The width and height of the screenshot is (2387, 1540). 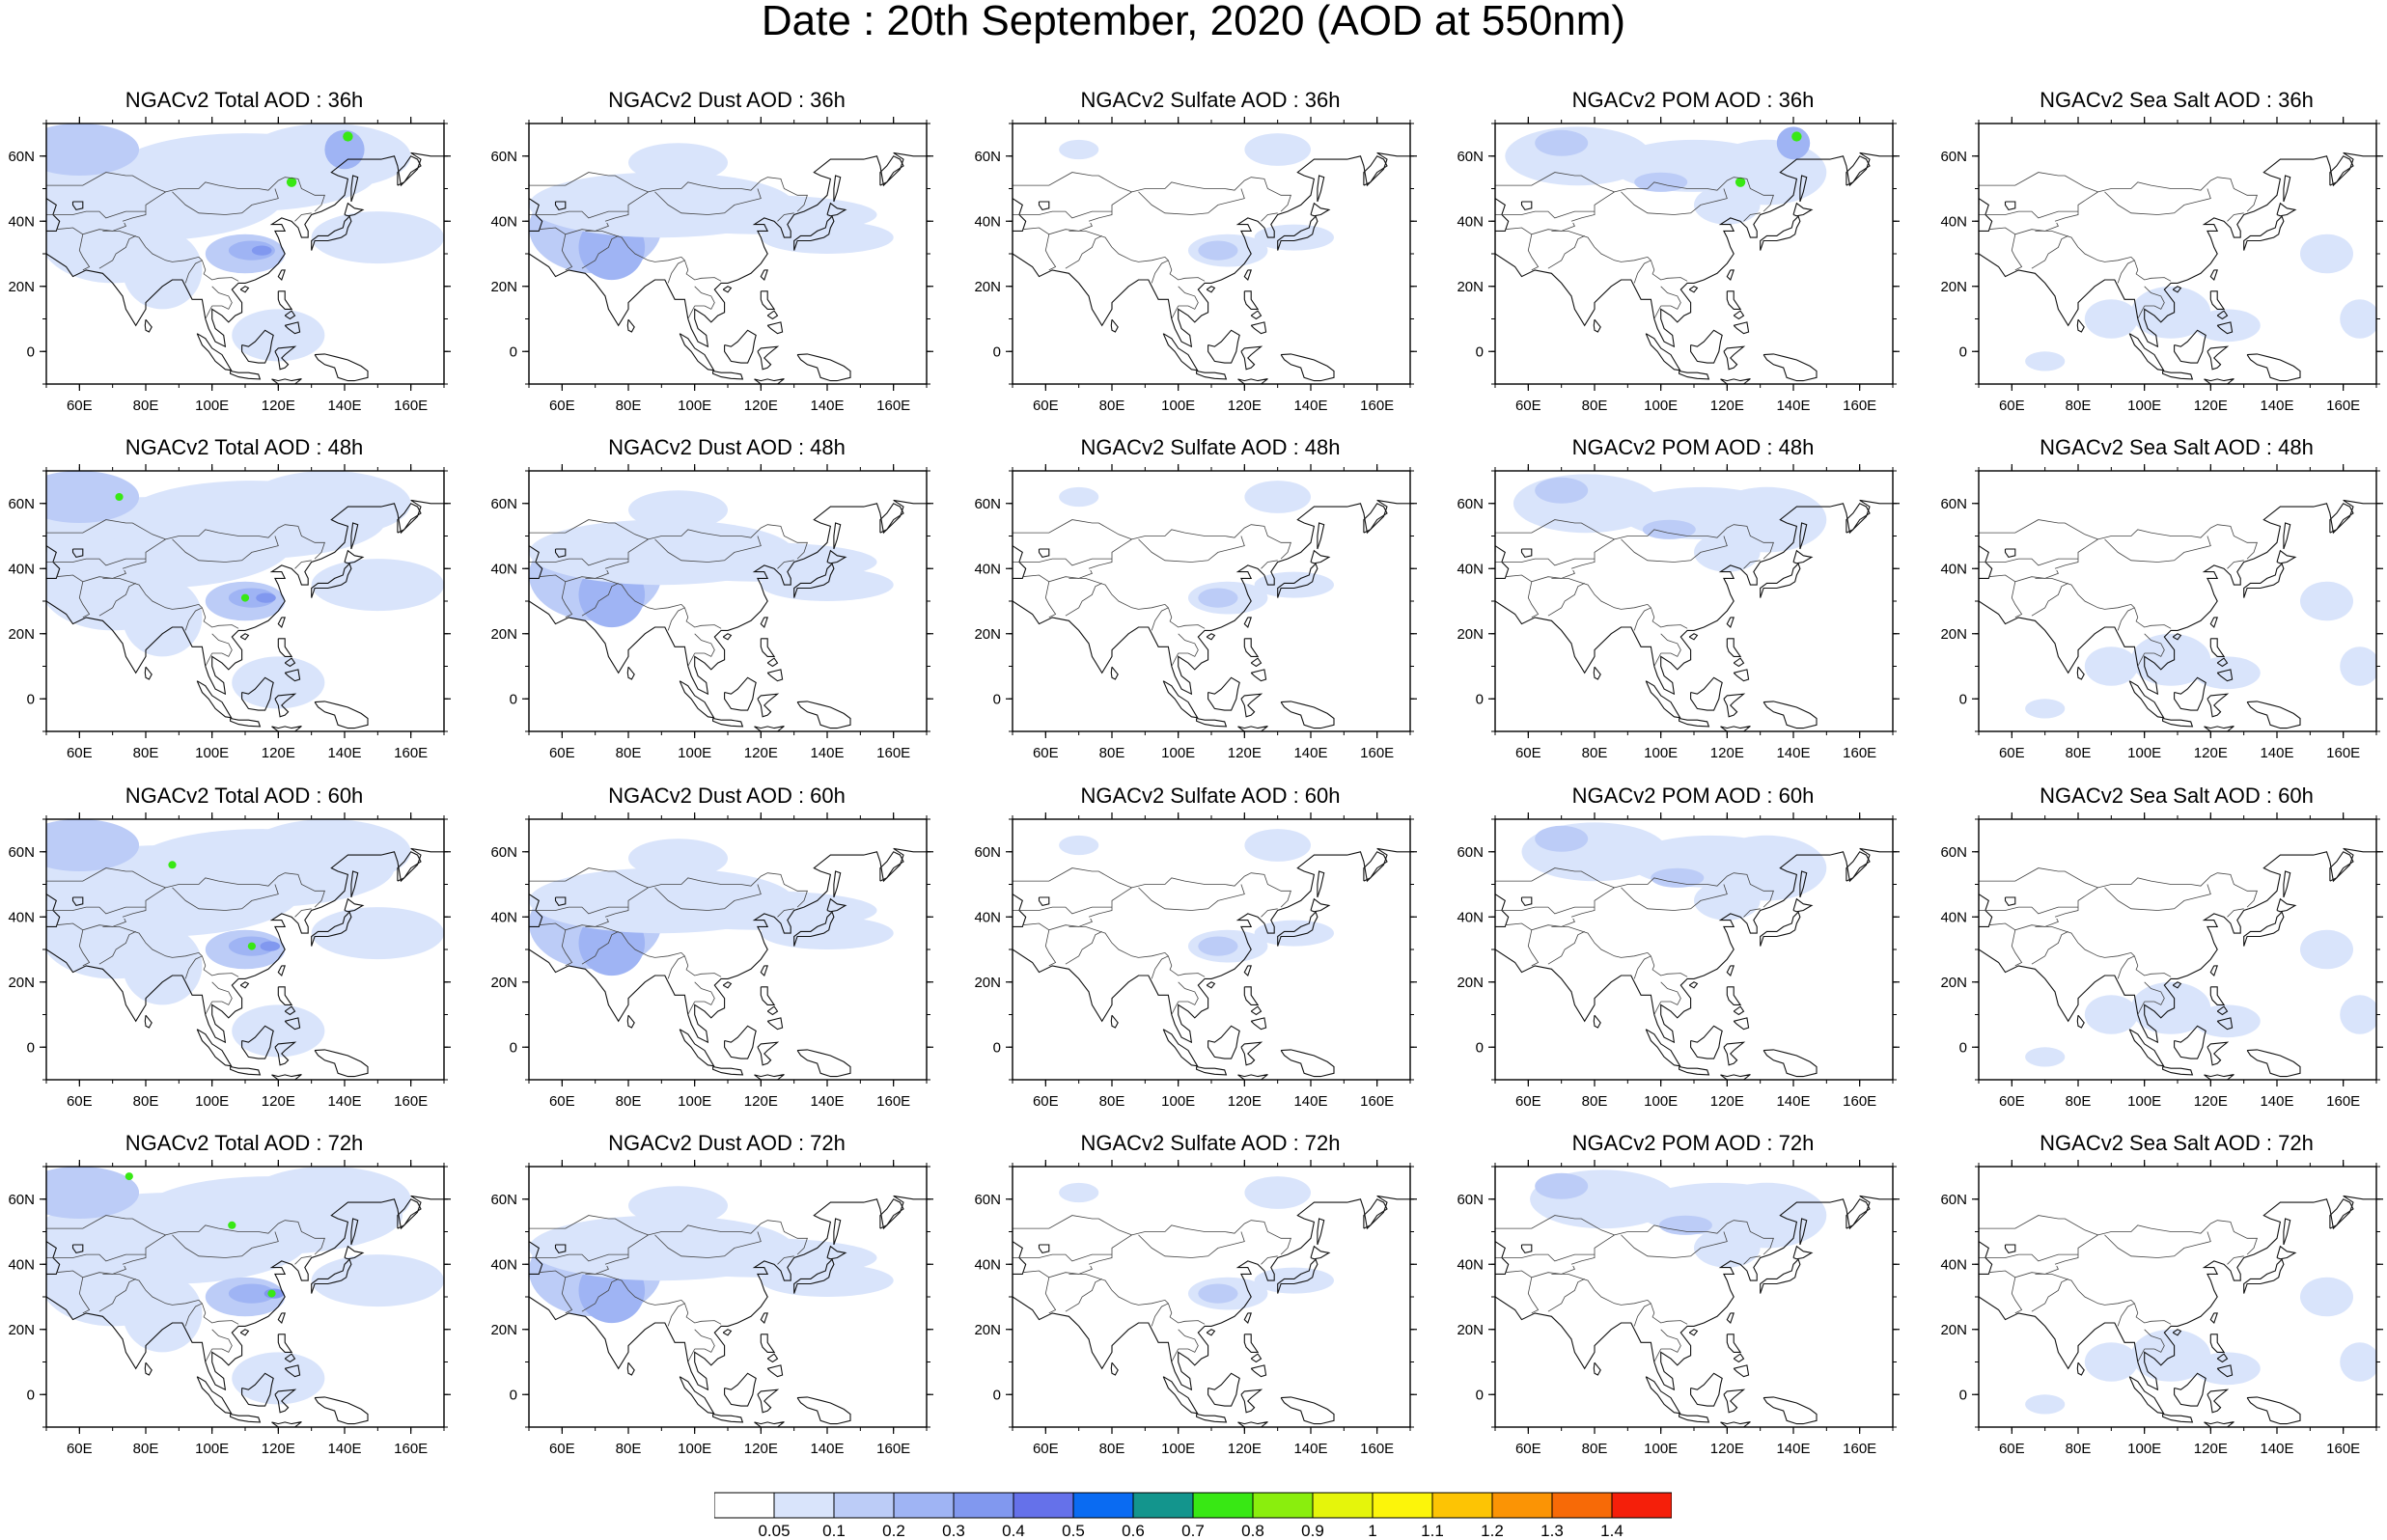 What do you see at coordinates (711, 612) in the screenshot?
I see `map-plot: 60E 80E 100E 120E 140E 160E 0 20N 40N 60N` at bounding box center [711, 612].